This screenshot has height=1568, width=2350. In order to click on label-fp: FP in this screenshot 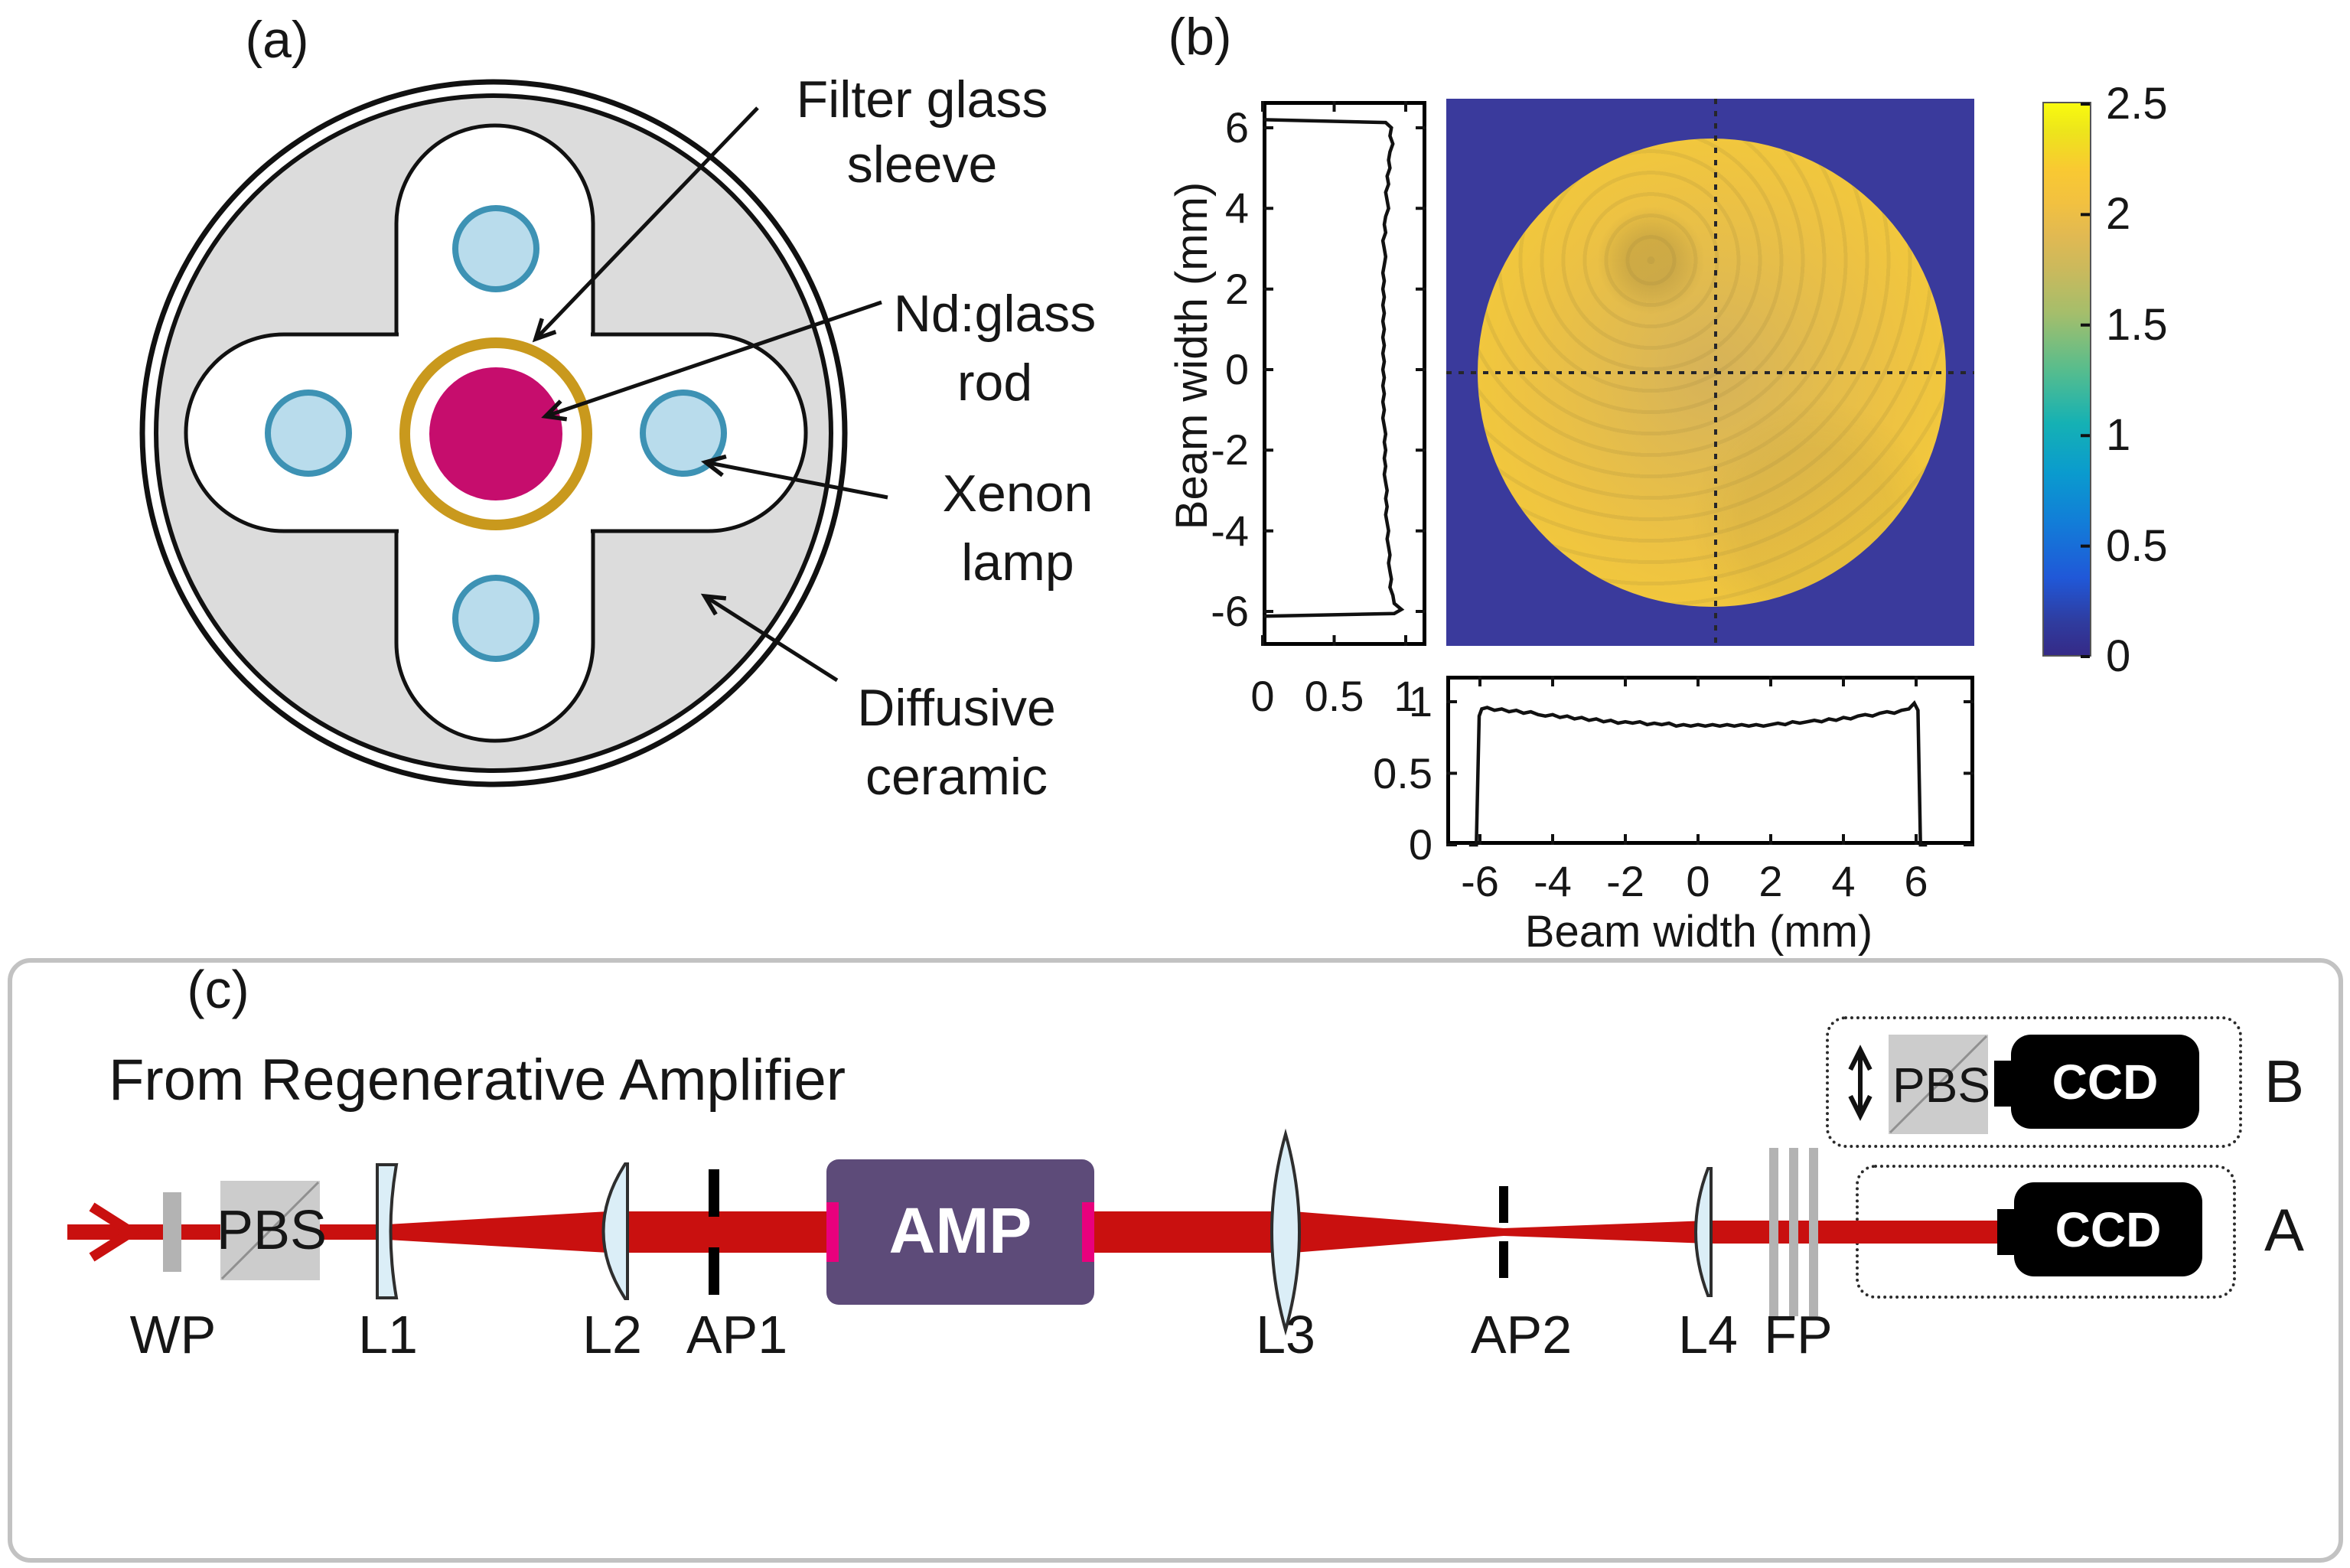, I will do `click(1798, 1334)`.